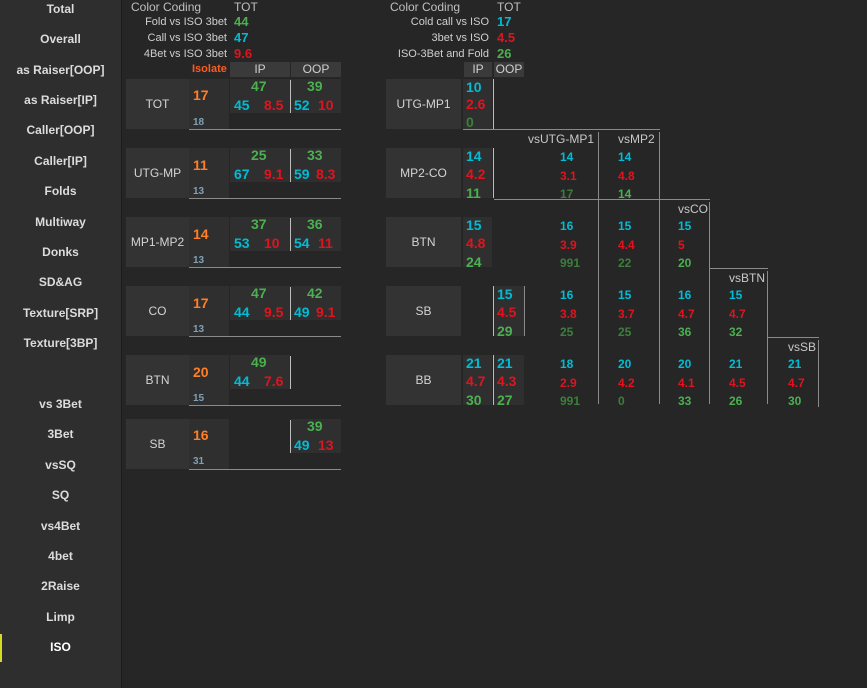 Image resolution: width=867 pixels, height=688 pixels. What do you see at coordinates (60, 465) in the screenshot?
I see `sidebar-item-vssq: vsSQ` at bounding box center [60, 465].